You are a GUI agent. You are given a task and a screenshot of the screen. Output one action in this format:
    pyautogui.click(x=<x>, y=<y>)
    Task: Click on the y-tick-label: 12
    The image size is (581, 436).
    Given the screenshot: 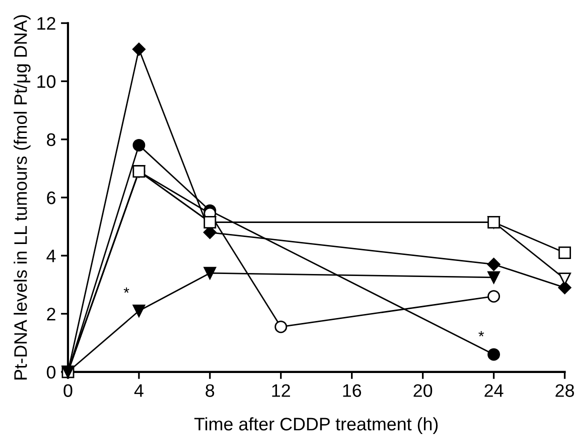 What is the action you would take?
    pyautogui.click(x=46, y=23)
    